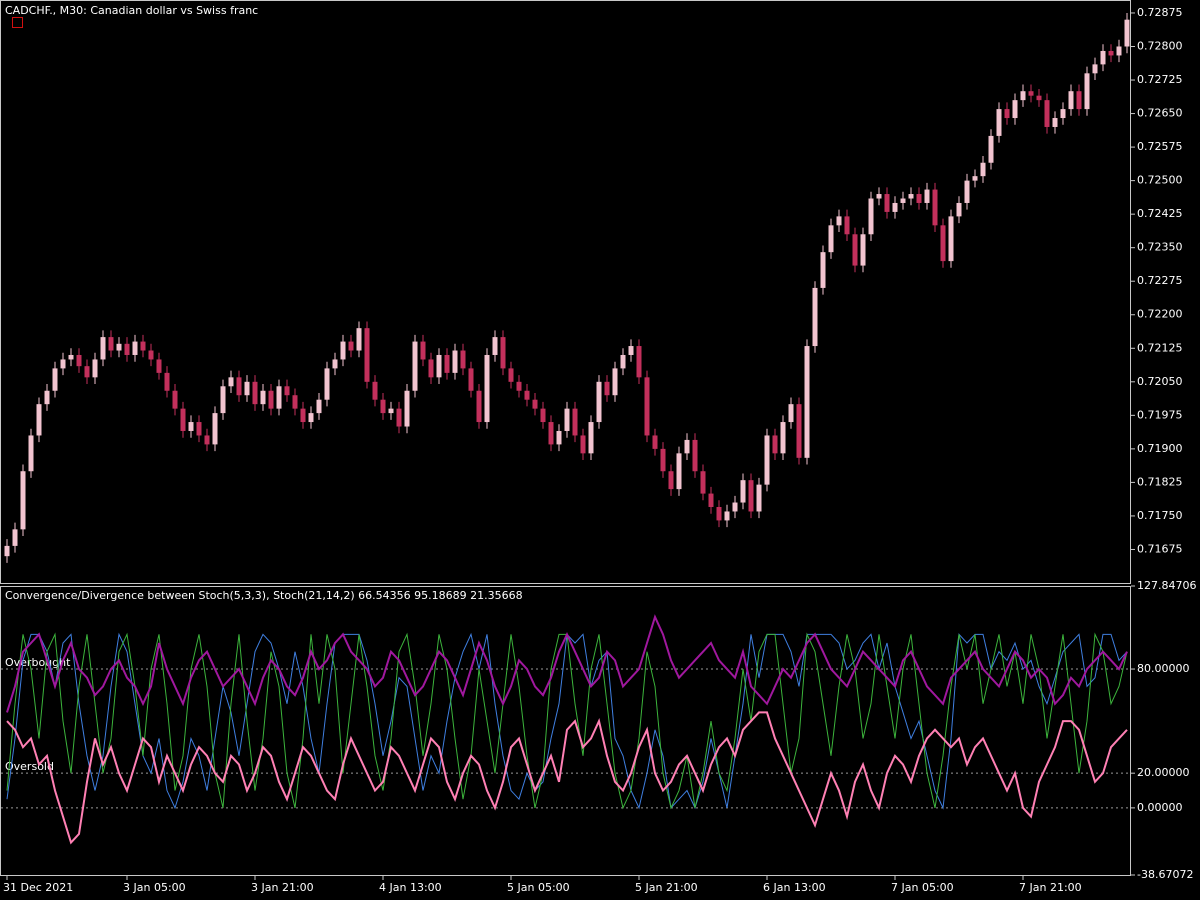 The width and height of the screenshot is (1200, 900). I want to click on y-tick-label: 0.72800, so click(1160, 45).